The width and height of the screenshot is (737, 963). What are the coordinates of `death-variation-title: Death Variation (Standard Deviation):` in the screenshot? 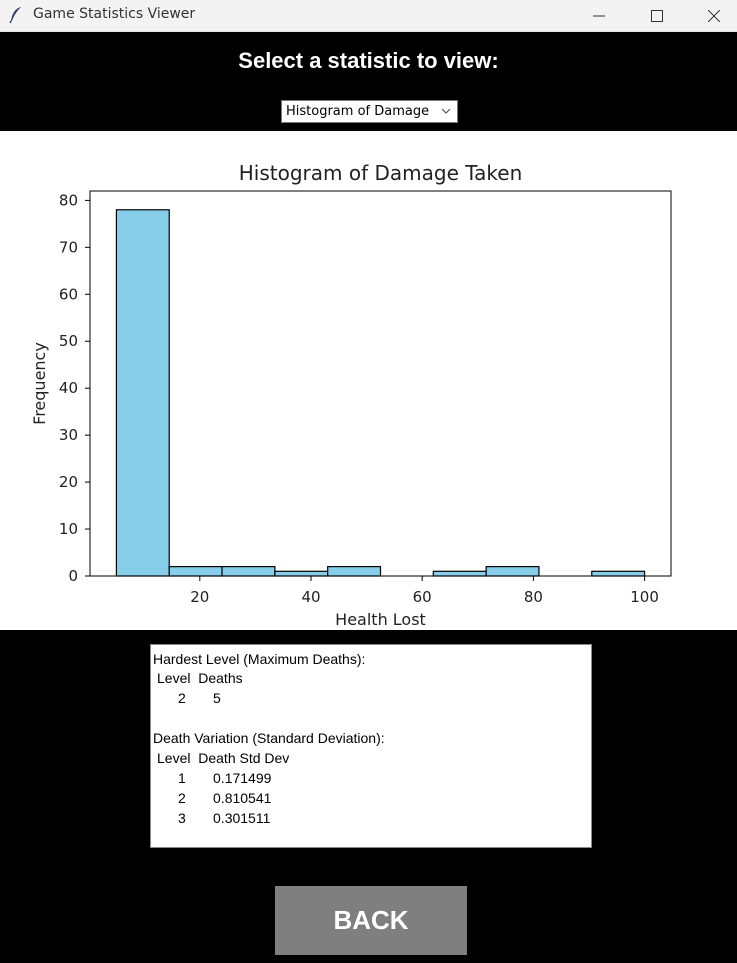 It's located at (269, 738).